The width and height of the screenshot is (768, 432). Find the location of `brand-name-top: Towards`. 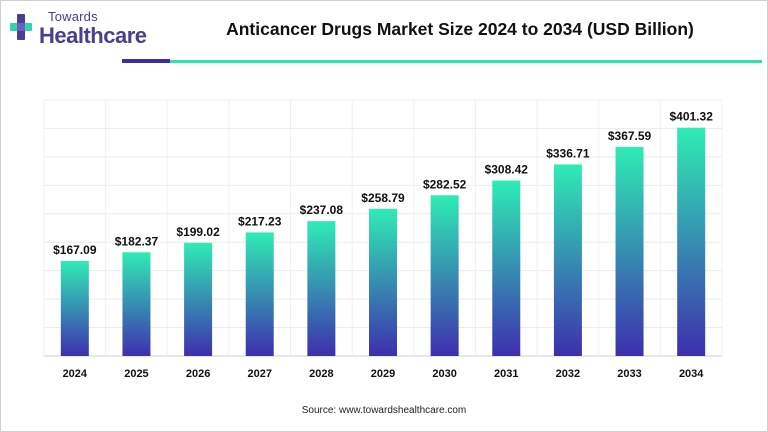

brand-name-top: Towards is located at coordinates (73, 16).